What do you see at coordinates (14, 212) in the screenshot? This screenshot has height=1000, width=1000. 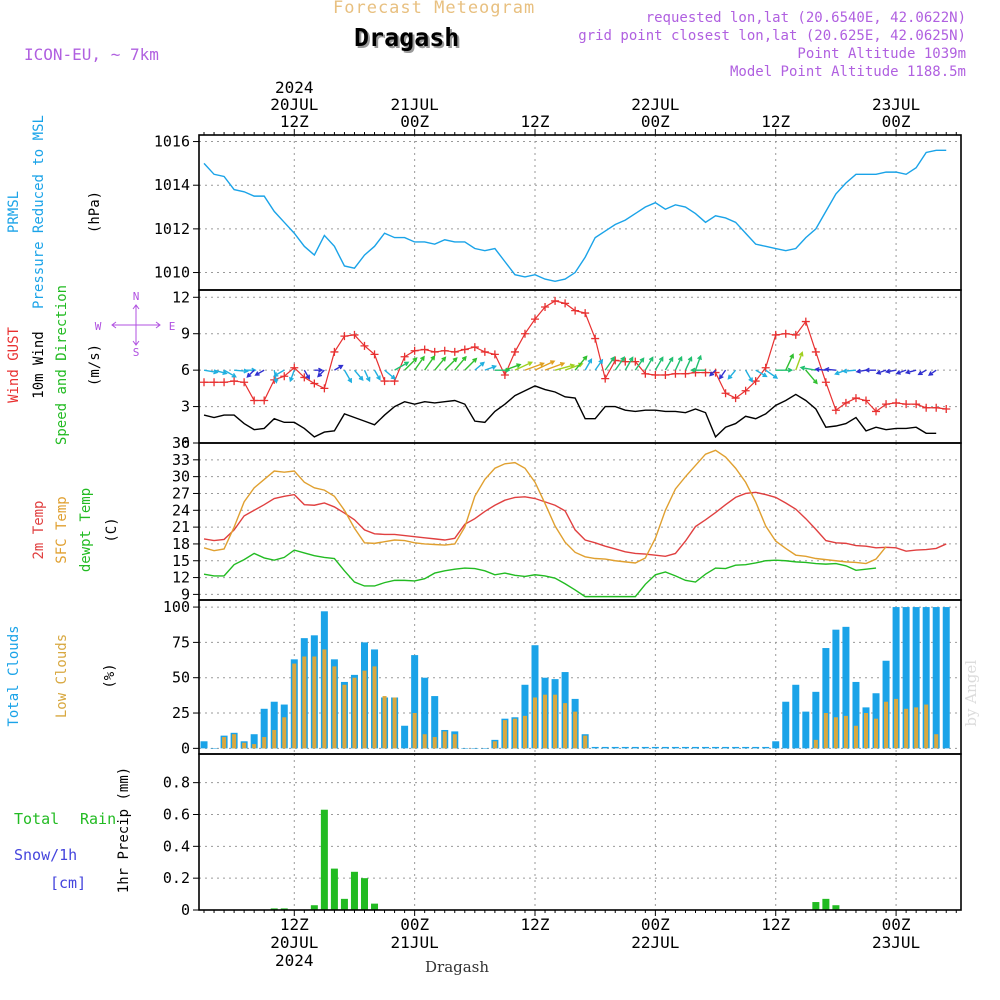 I see `axis-label: PRMSL` at bounding box center [14, 212].